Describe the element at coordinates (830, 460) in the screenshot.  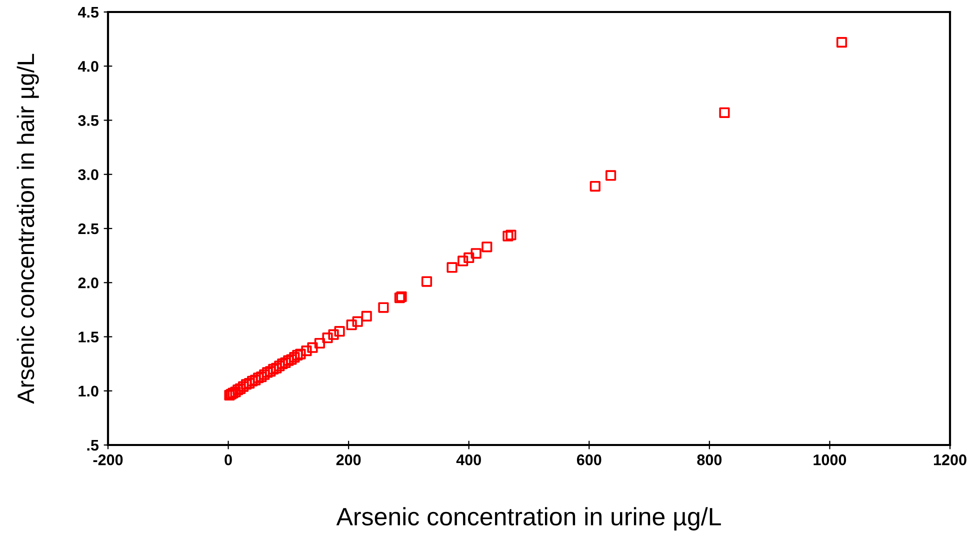
I see `x-tick-label: 1000` at that location.